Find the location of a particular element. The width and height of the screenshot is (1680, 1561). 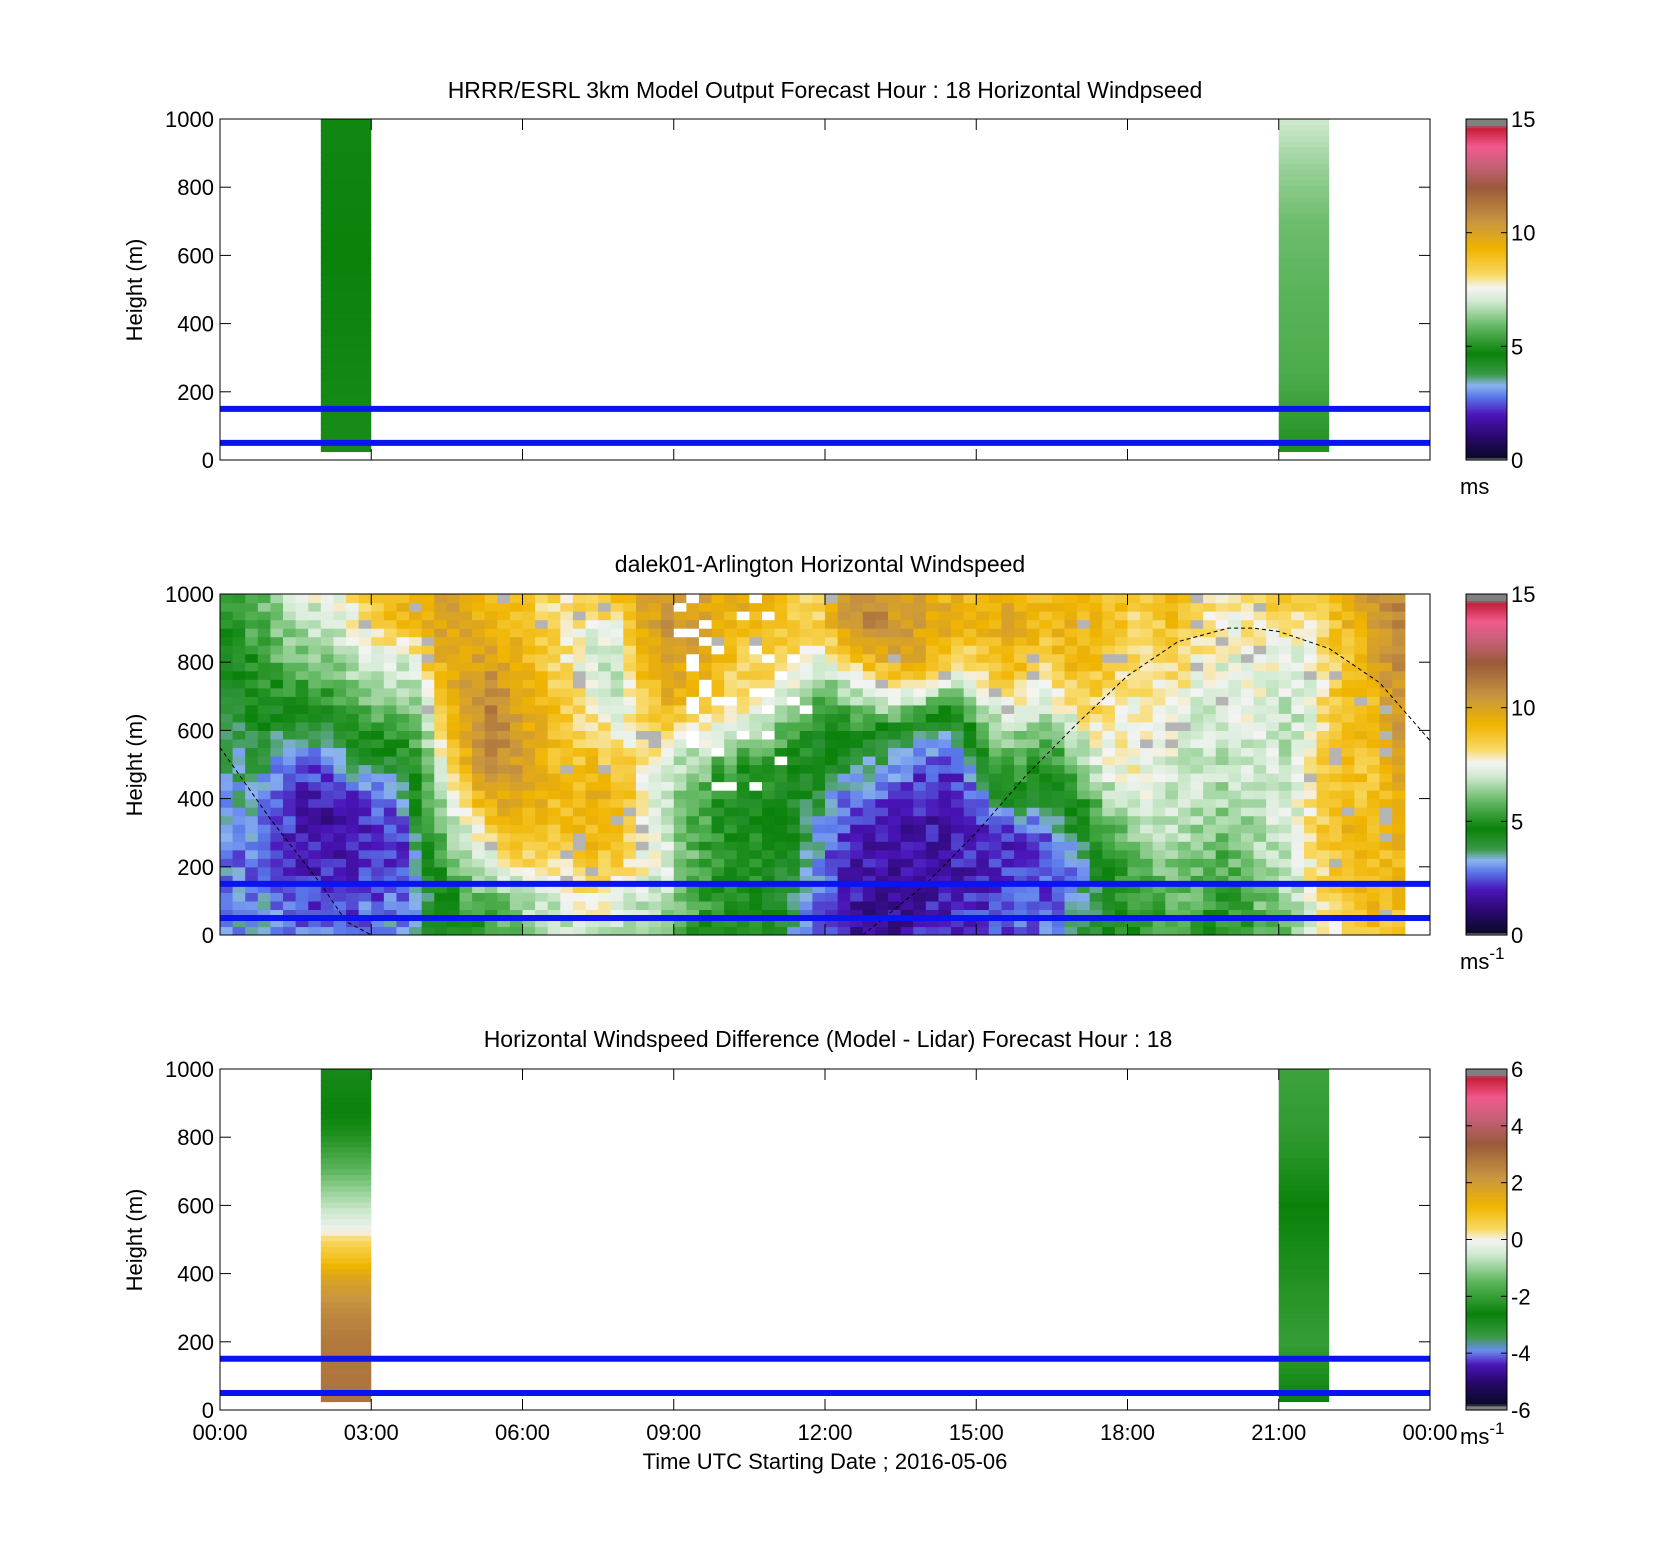

colorbar-unit: ms-1 is located at coordinates (1482, 1434).